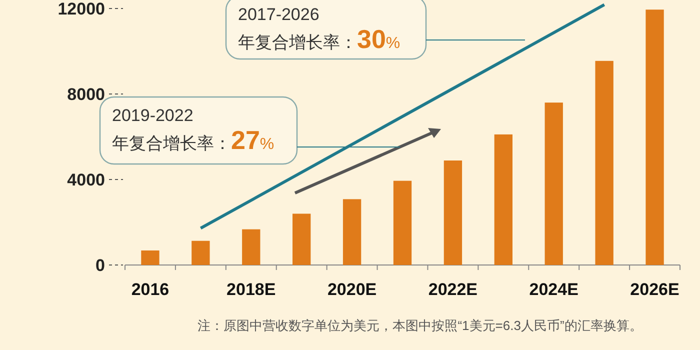  Describe the element at coordinates (100, 265) in the screenshot. I see `y-tick-label: 0` at that location.